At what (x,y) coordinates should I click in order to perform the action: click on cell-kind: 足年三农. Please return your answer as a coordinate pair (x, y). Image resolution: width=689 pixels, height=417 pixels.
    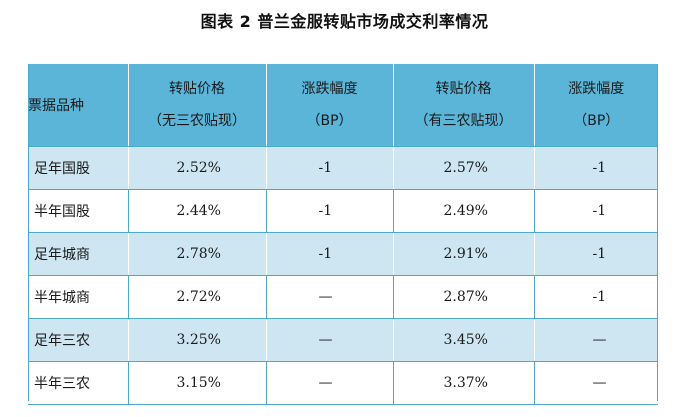
    Looking at the image, I should click on (78, 340).